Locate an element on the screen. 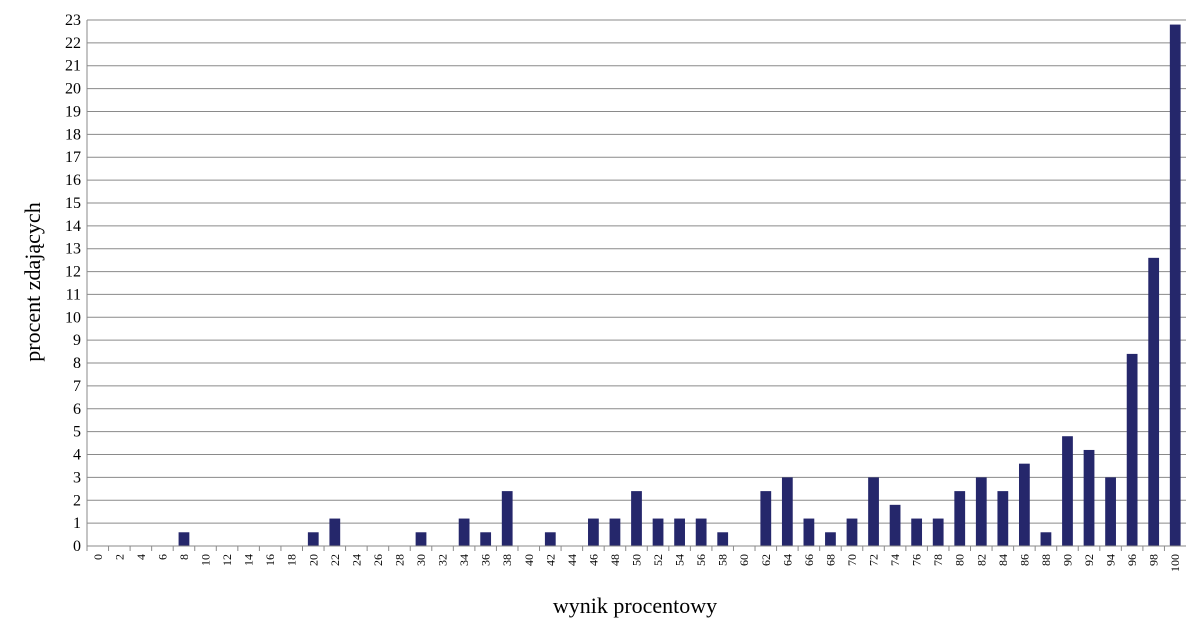 This screenshot has width=1186, height=619. y-tick-label: 20 is located at coordinates (73, 89).